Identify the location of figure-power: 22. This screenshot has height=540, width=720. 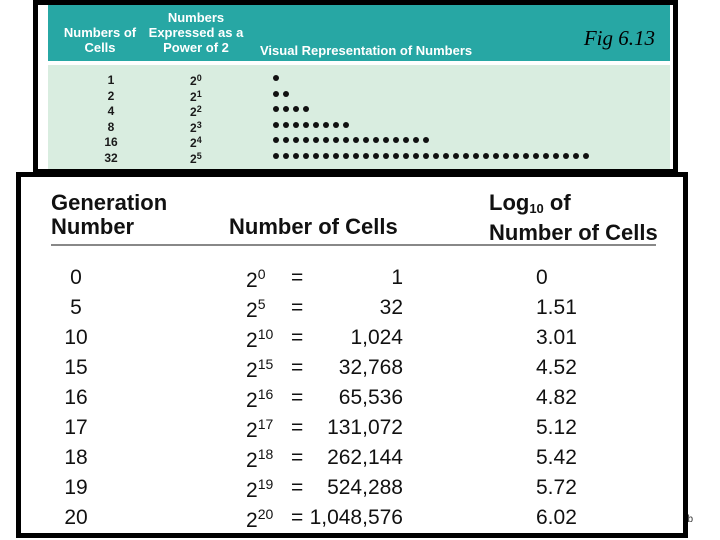
(196, 111).